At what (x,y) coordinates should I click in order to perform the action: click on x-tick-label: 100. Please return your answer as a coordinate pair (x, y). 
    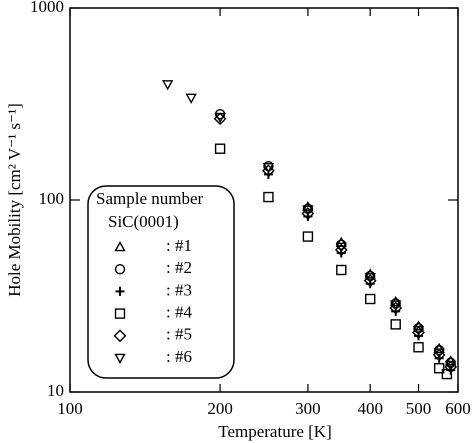
    Looking at the image, I should click on (70, 408).